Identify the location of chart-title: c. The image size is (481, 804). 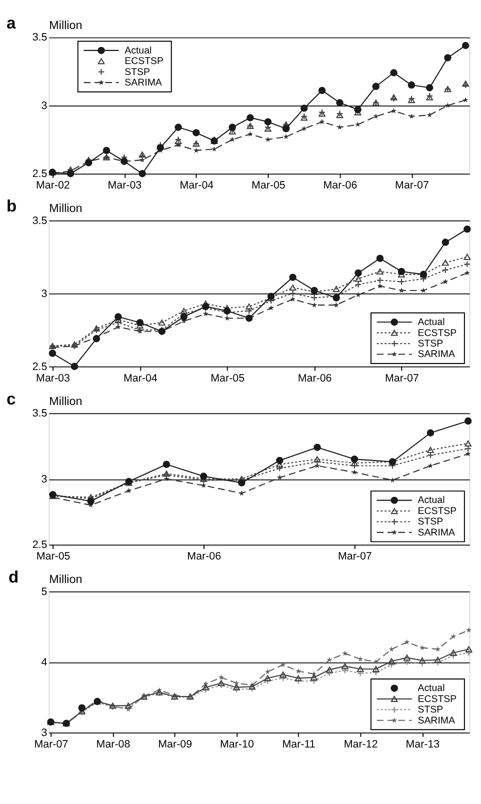
(11, 398).